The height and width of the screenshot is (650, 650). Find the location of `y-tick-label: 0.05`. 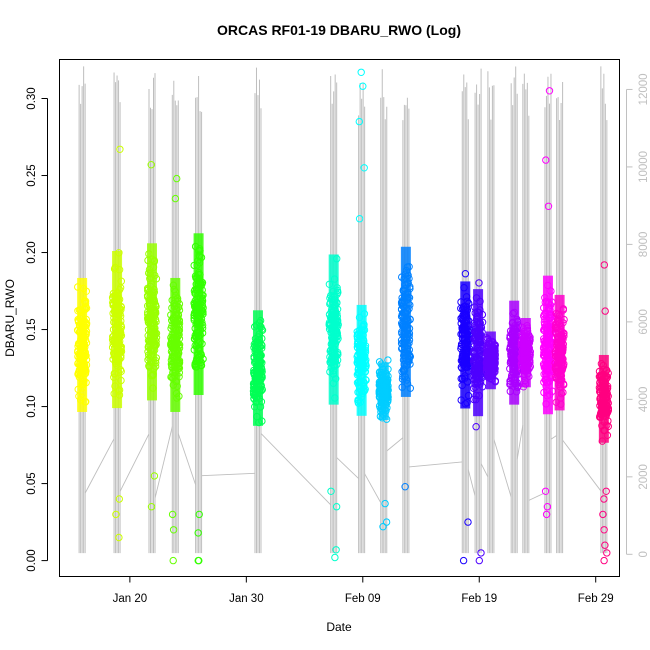

y-tick-label: 0.05 is located at coordinates (32, 483).